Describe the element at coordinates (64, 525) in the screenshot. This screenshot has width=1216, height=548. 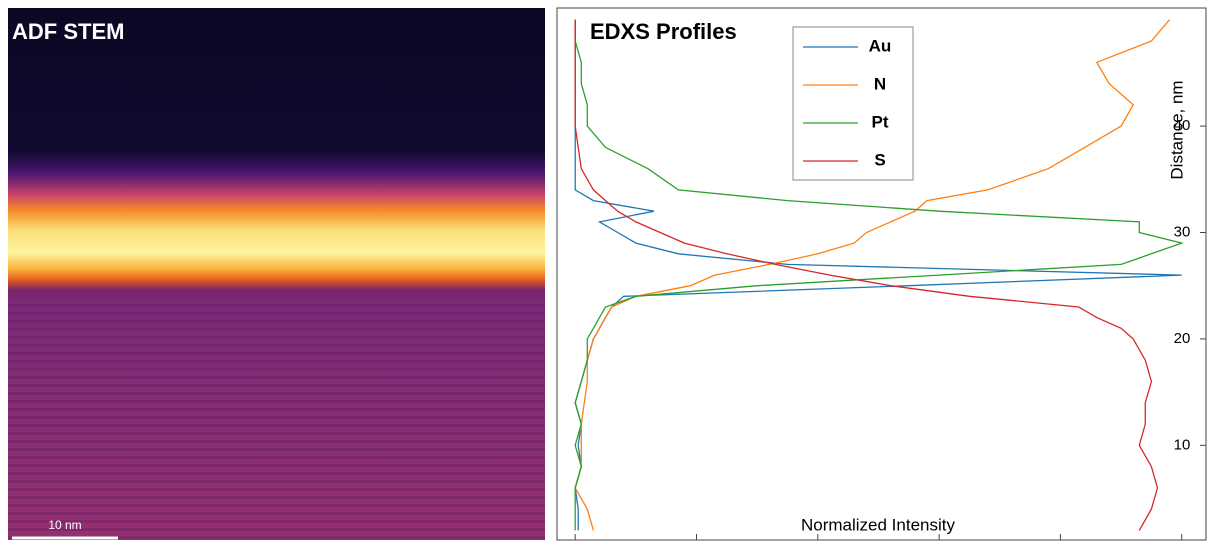
I see `scale-bar-label: 10 nm` at that location.